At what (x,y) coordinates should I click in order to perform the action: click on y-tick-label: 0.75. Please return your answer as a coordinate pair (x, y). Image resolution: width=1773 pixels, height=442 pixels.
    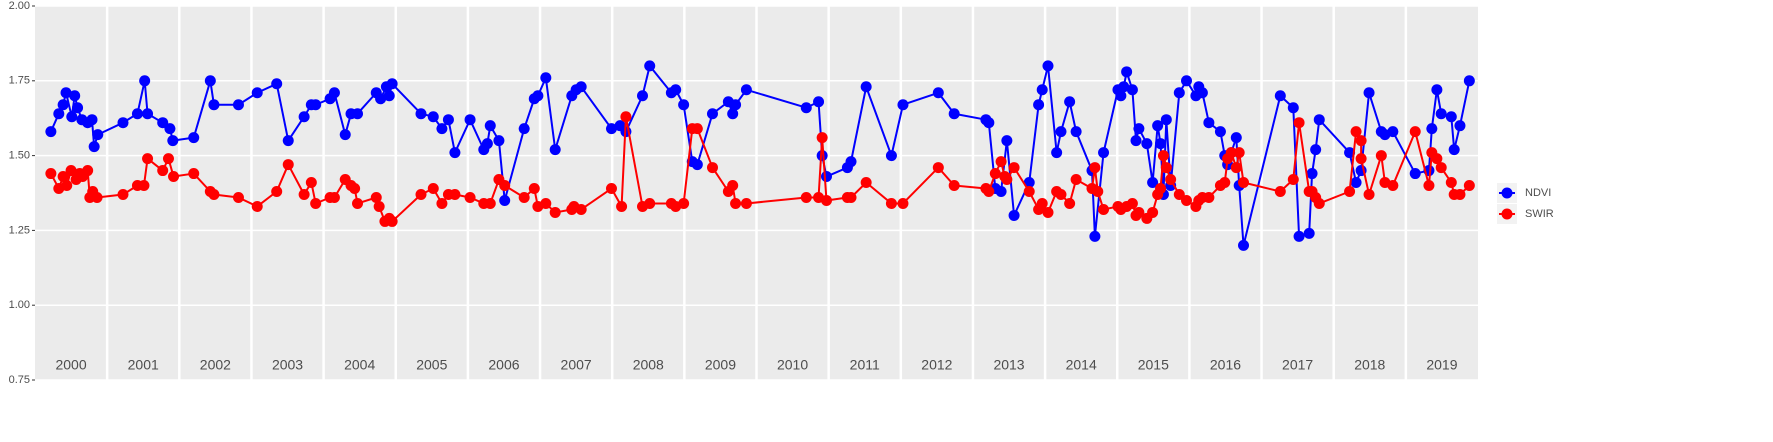
    Looking at the image, I should click on (19, 380).